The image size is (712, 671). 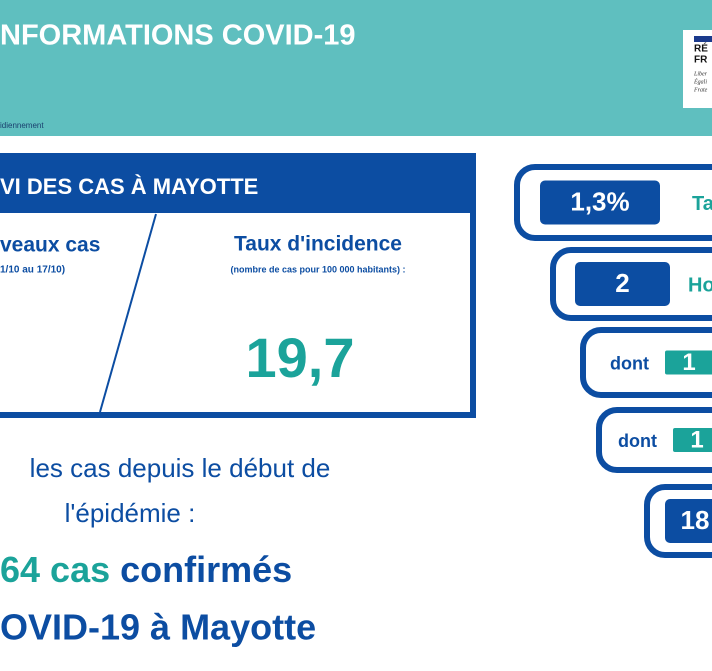 I want to click on divider, so click(x=128, y=313).